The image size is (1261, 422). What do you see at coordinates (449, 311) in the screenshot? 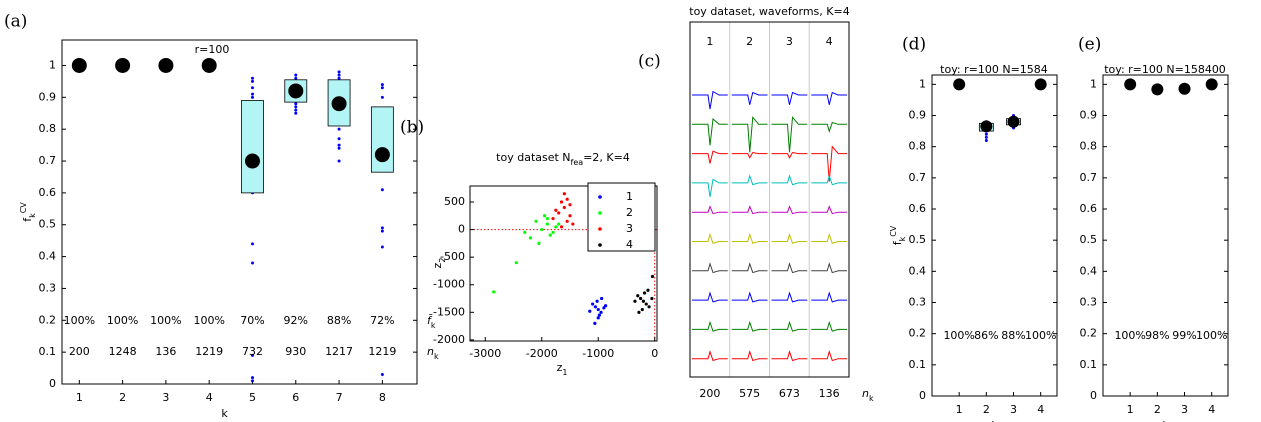
I see `y-tick-label: -1500` at bounding box center [449, 311].